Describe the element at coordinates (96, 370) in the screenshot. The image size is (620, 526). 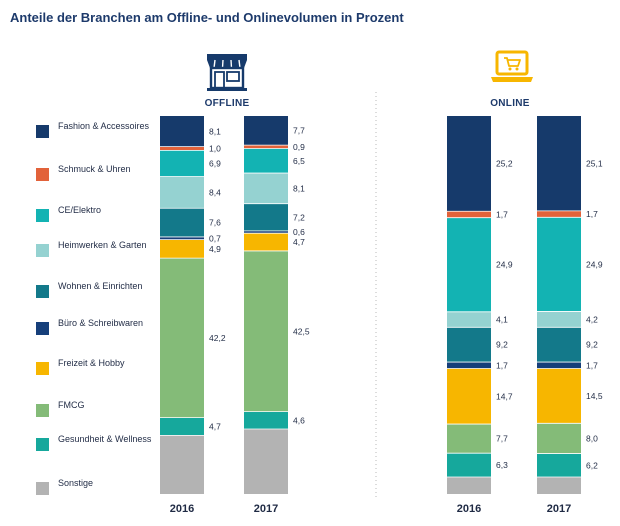
I see `legend-item: Freizeit & Hobby` at that location.